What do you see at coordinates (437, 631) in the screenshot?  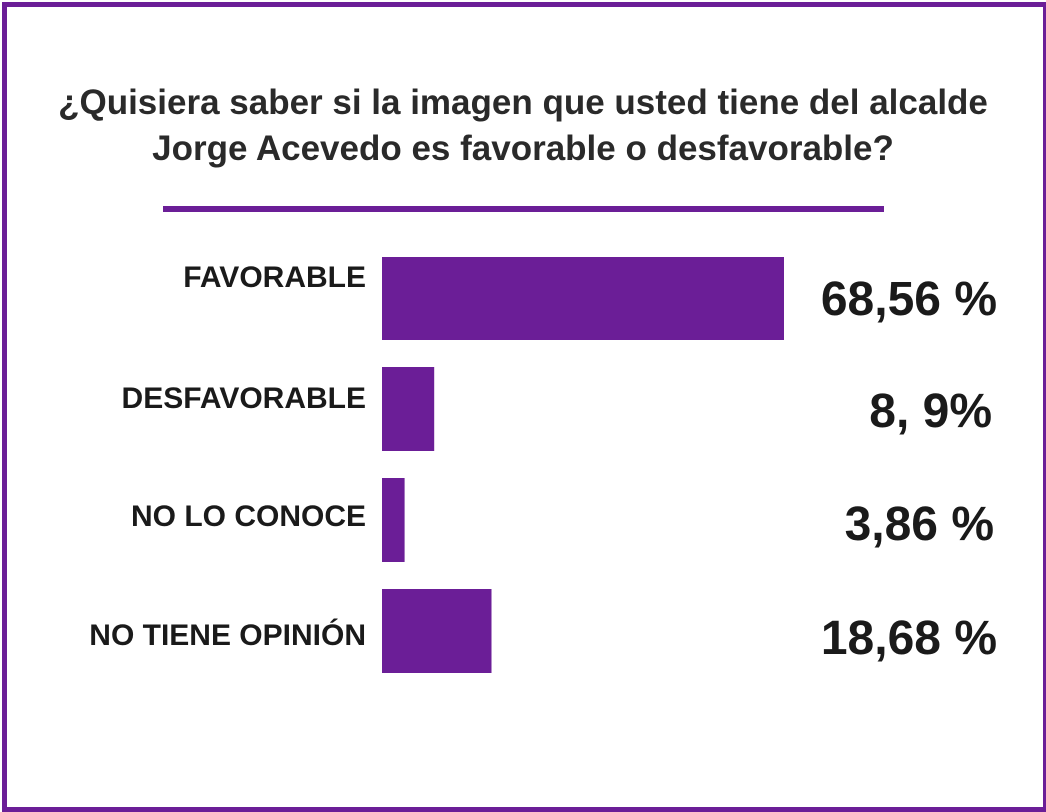 I see `bar-no-tiene-opinion` at bounding box center [437, 631].